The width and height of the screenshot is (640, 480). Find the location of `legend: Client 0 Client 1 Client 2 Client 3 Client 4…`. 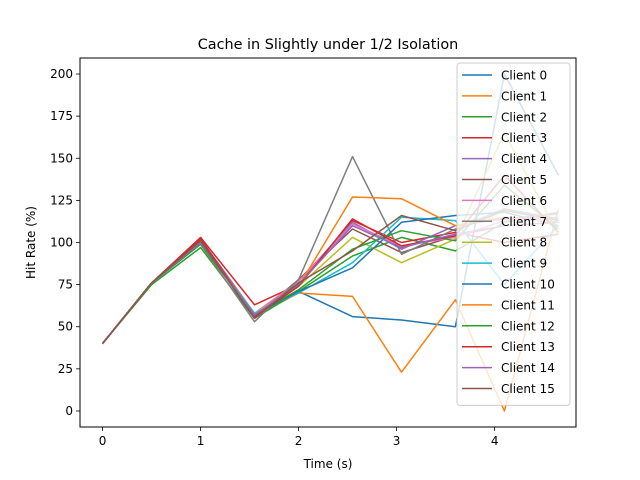

legend: Client 0 Client 1 Client 2 Client 3 Client 4… is located at coordinates (513, 234).